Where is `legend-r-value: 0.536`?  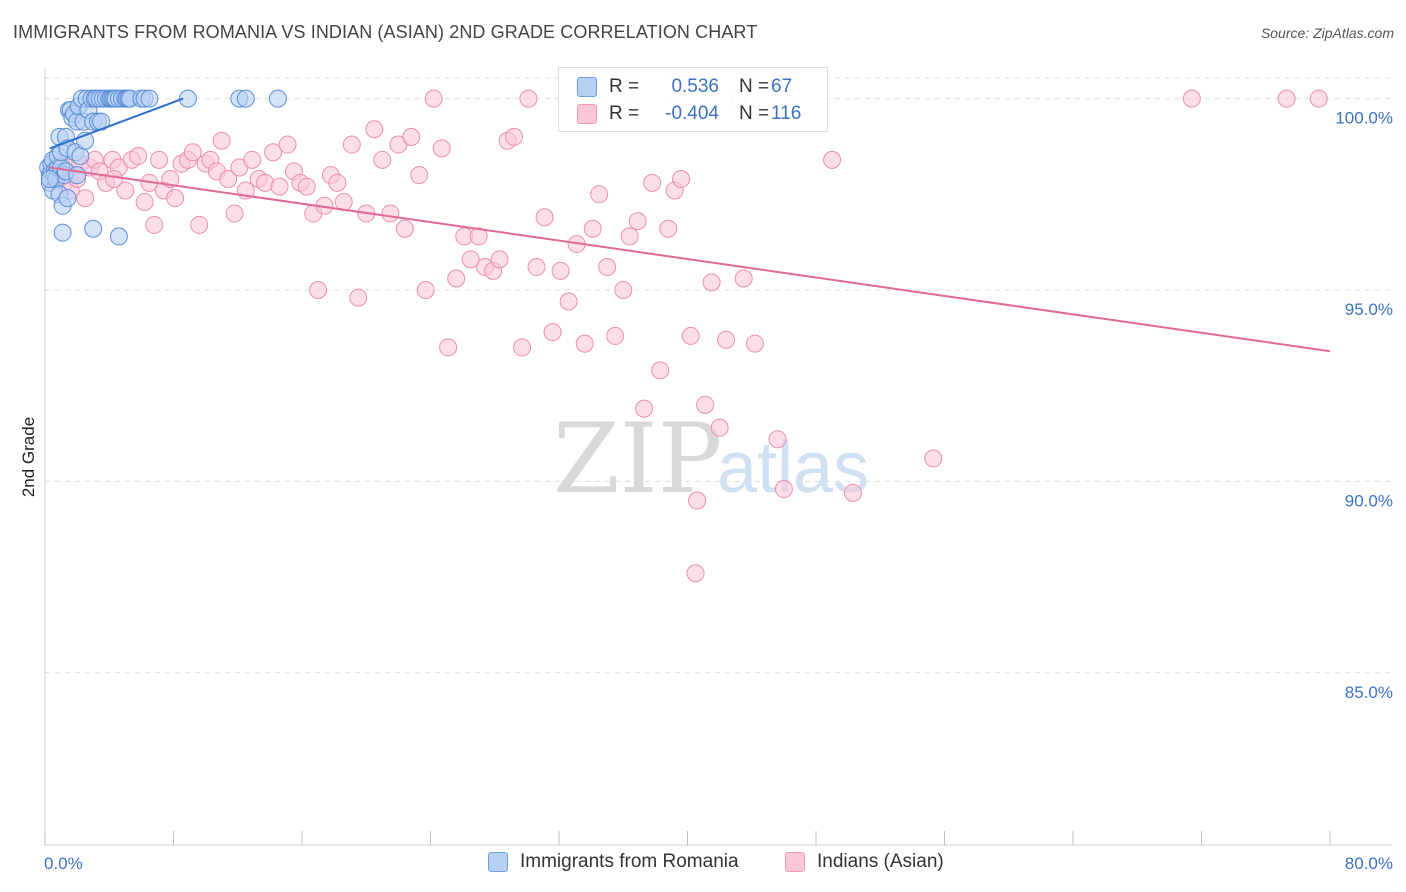
legend-r-value: 0.536 is located at coordinates (695, 86).